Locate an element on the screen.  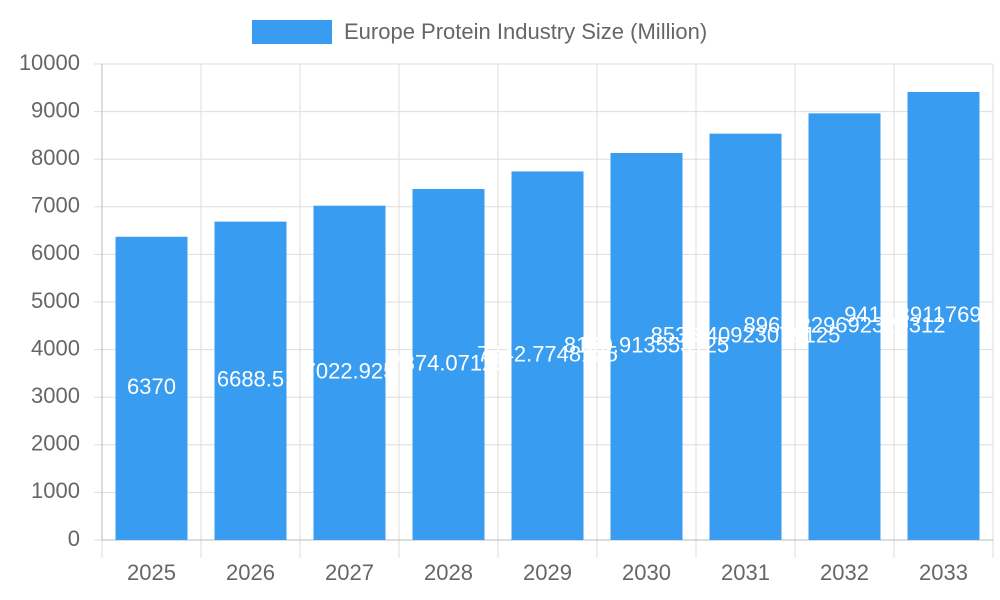
data-label: 7742.7748125 is located at coordinates (547, 354).